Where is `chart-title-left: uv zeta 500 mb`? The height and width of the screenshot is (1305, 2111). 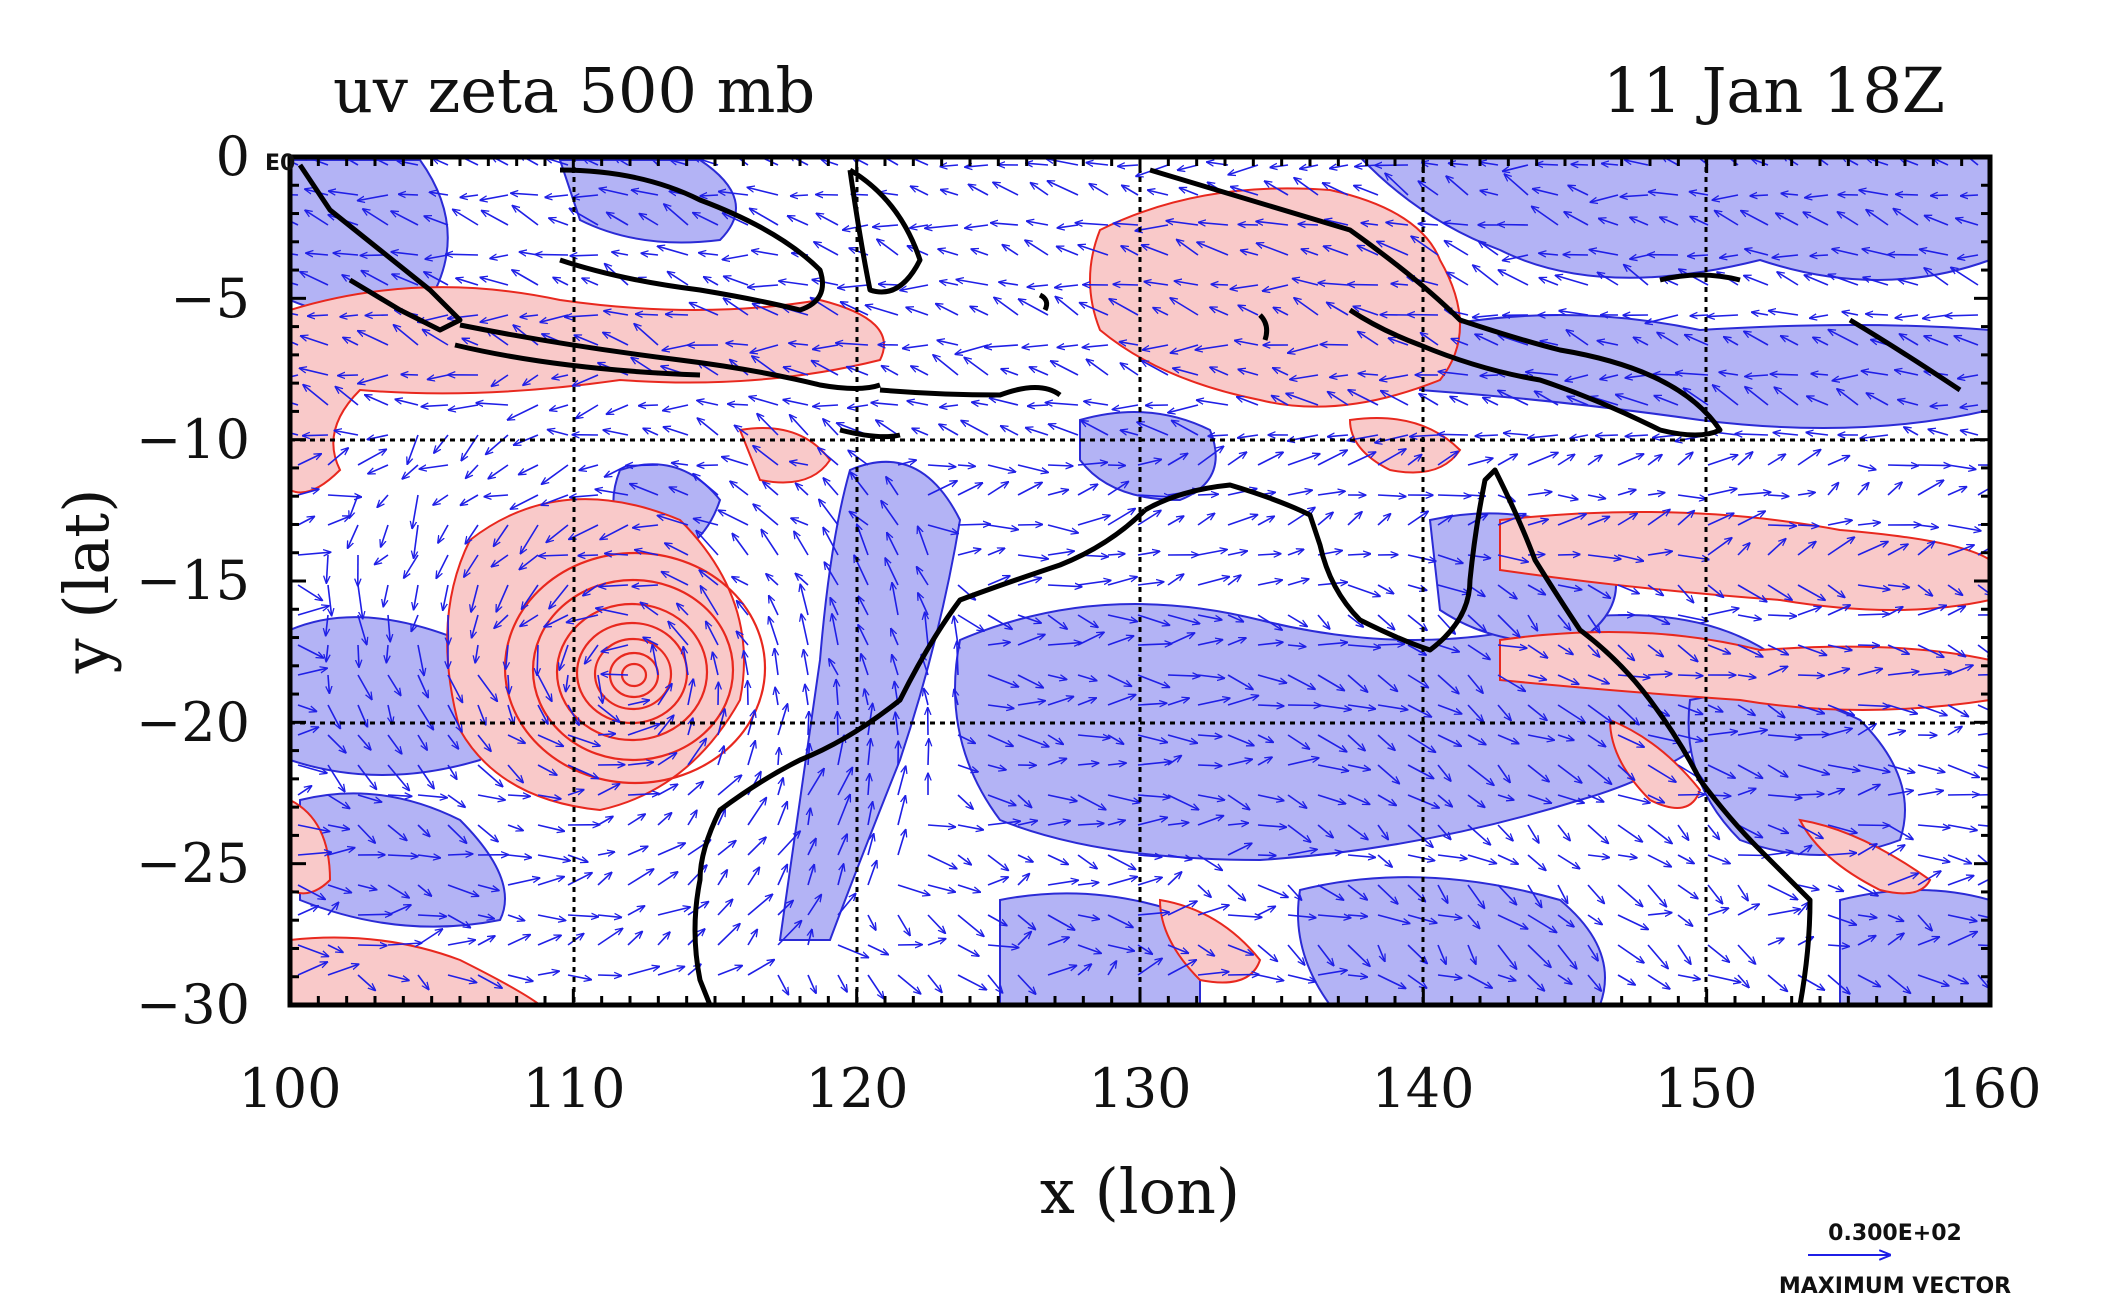 chart-title-left: uv zeta 500 mb is located at coordinates (574, 90).